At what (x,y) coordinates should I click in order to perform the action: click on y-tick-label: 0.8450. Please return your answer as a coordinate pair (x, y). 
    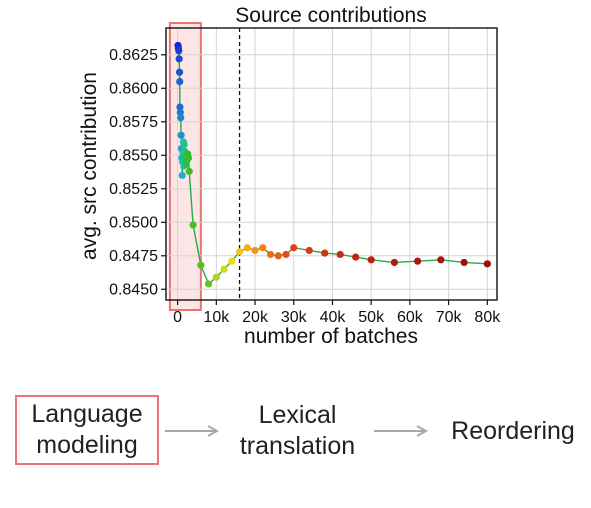
    Looking at the image, I should click on (133, 289).